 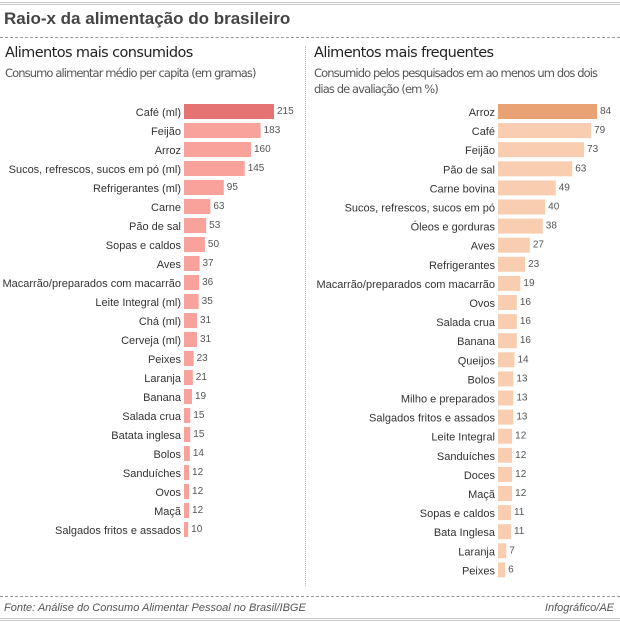 What do you see at coordinates (310, 37) in the screenshot?
I see `header-divider` at bounding box center [310, 37].